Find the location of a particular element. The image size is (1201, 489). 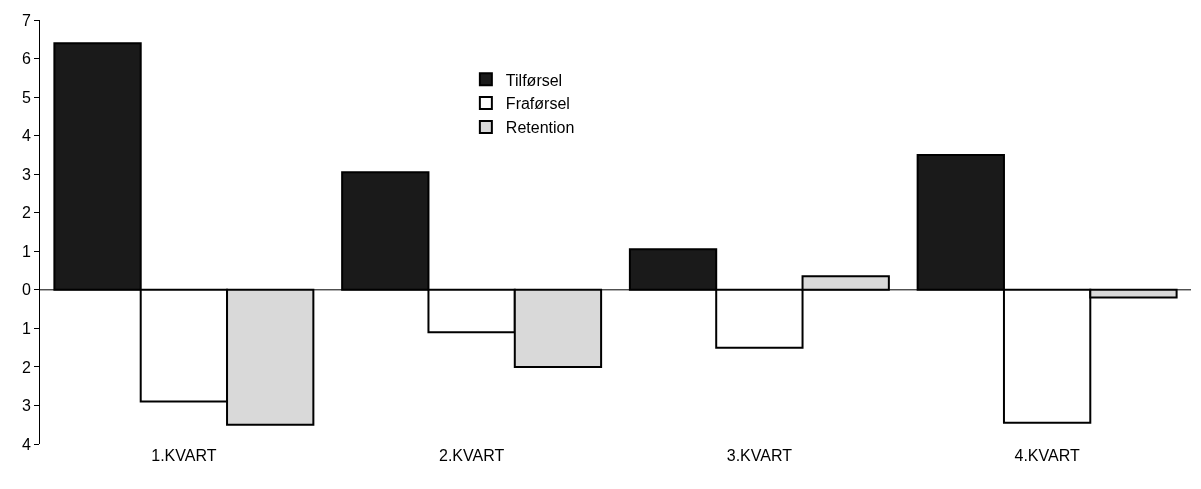

x-tick-label: 2.KVART is located at coordinates (472, 455).